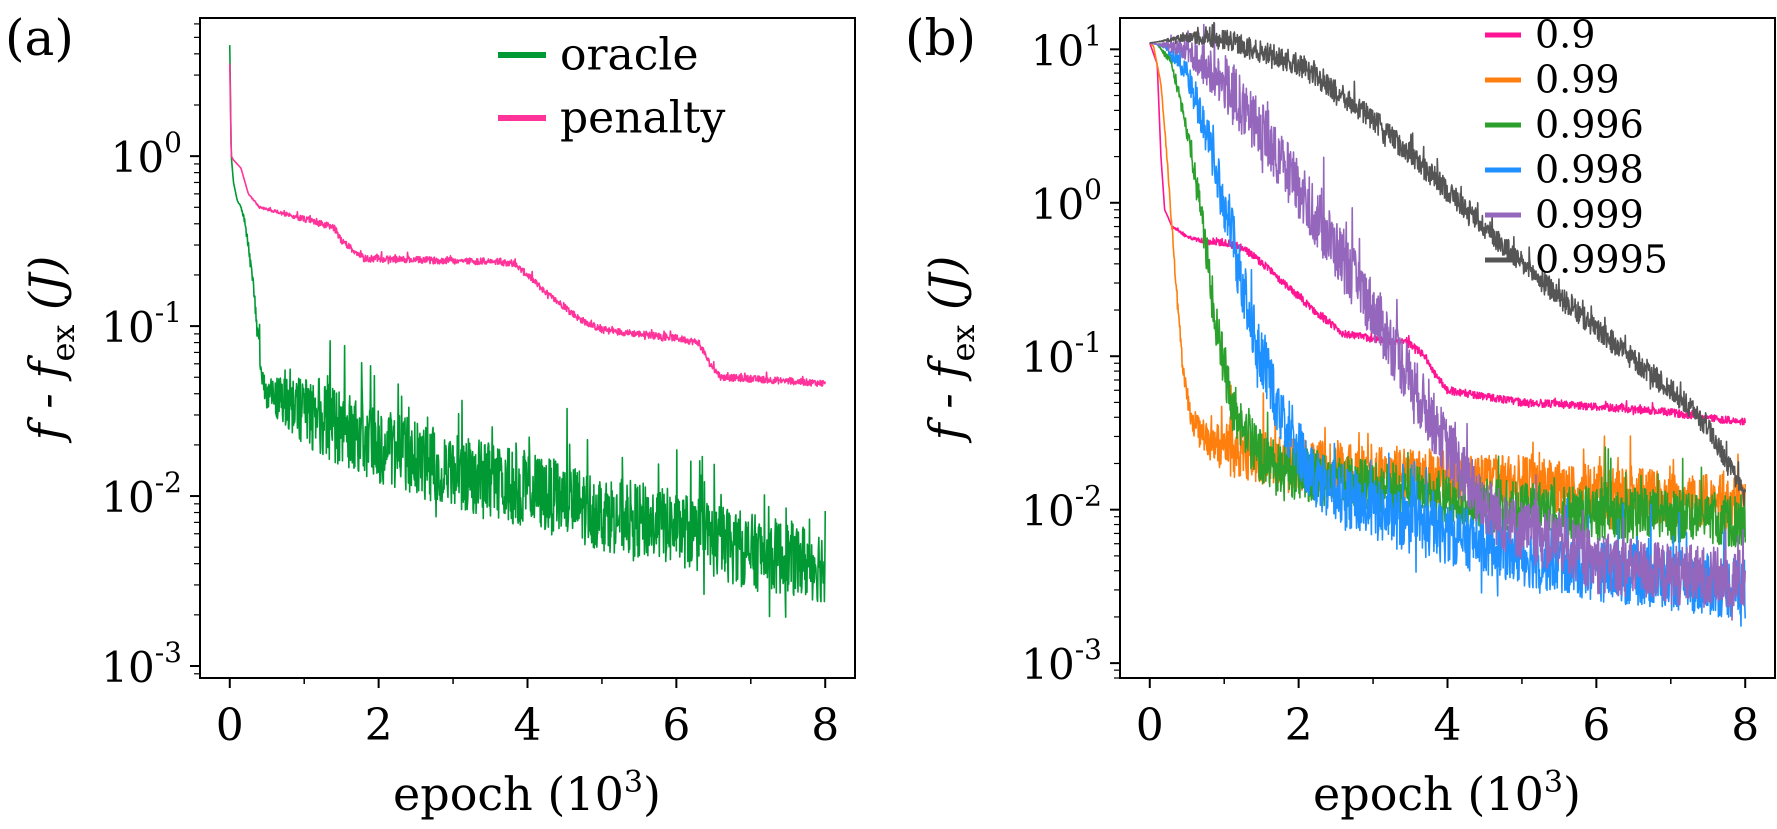 The width and height of the screenshot is (1777, 829). Describe the element at coordinates (1589, 125) in the screenshot. I see `legend-label-0.996: 0.996` at that location.